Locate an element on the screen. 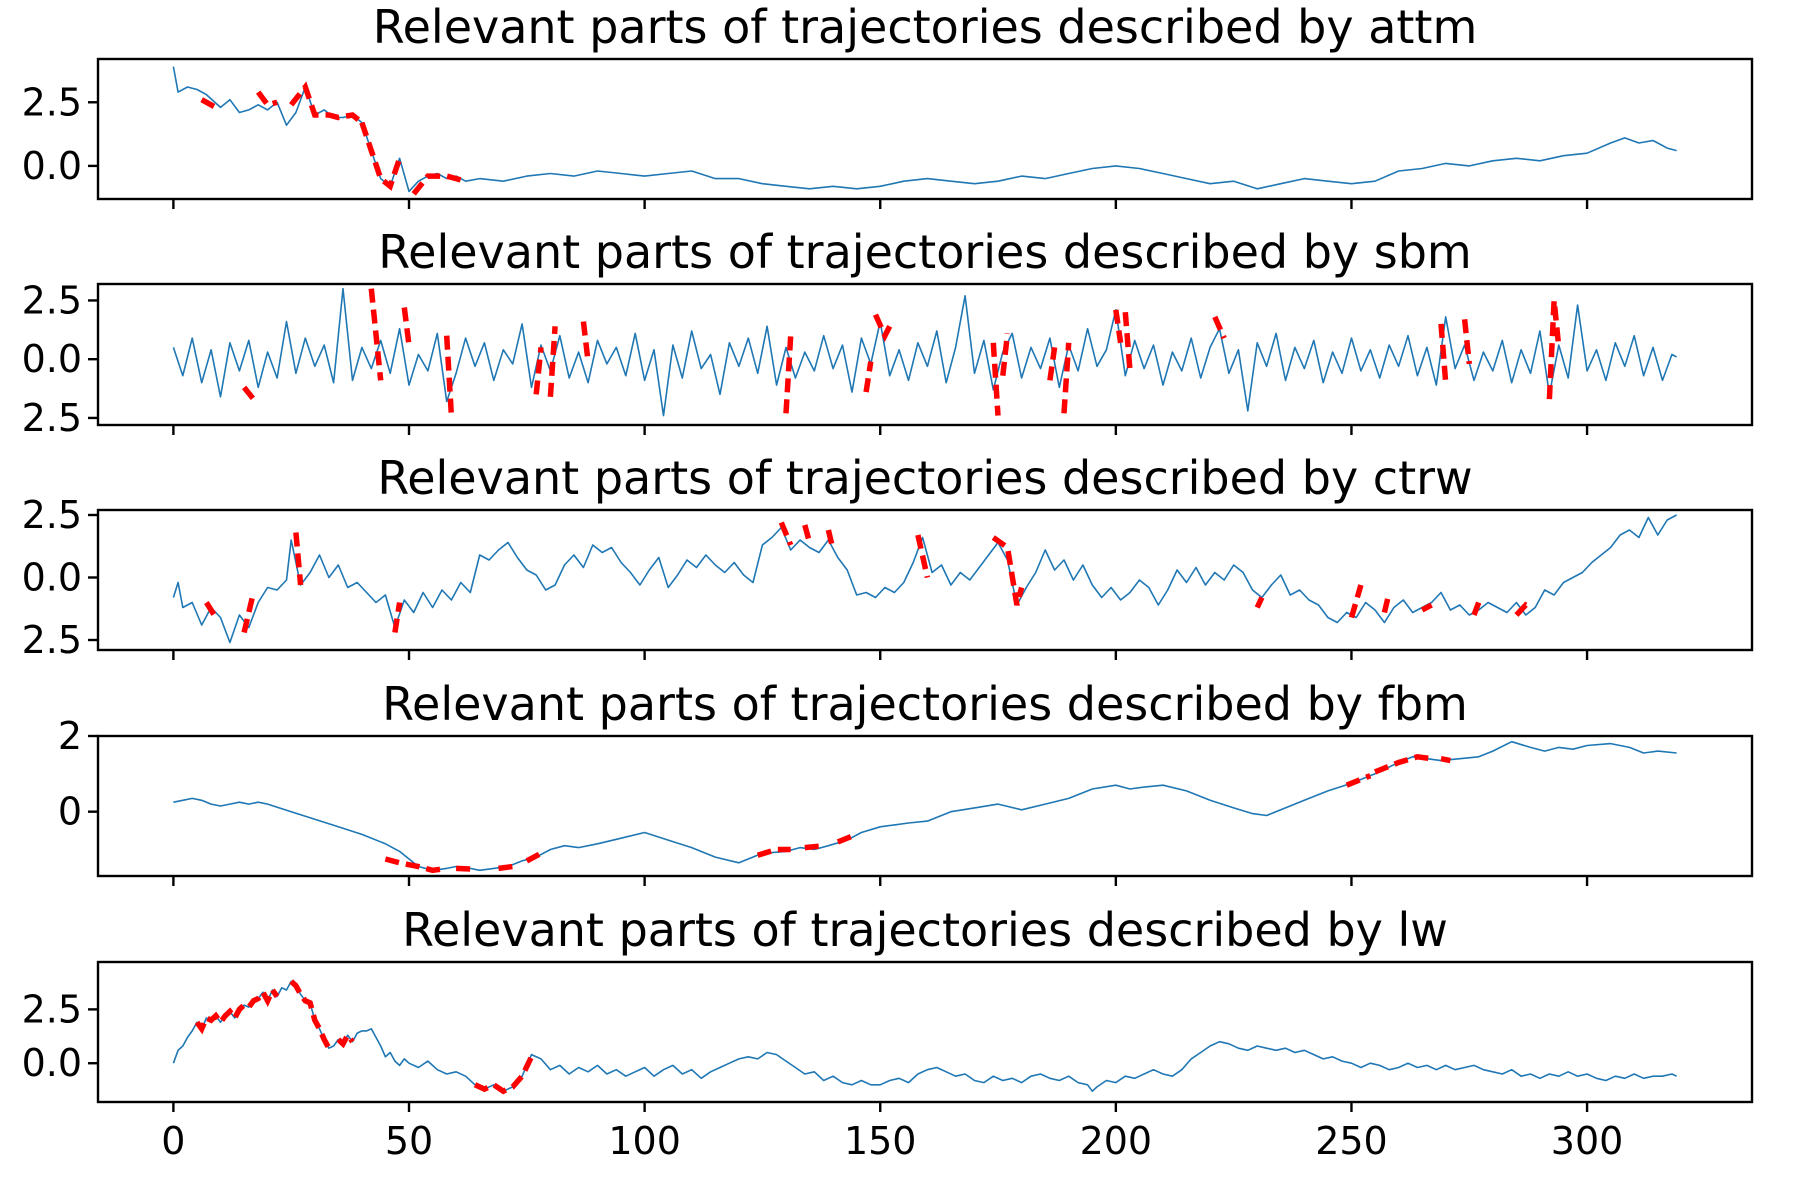 This screenshot has width=1800, height=1200. y-tick-label: 2 is located at coordinates (70, 736).